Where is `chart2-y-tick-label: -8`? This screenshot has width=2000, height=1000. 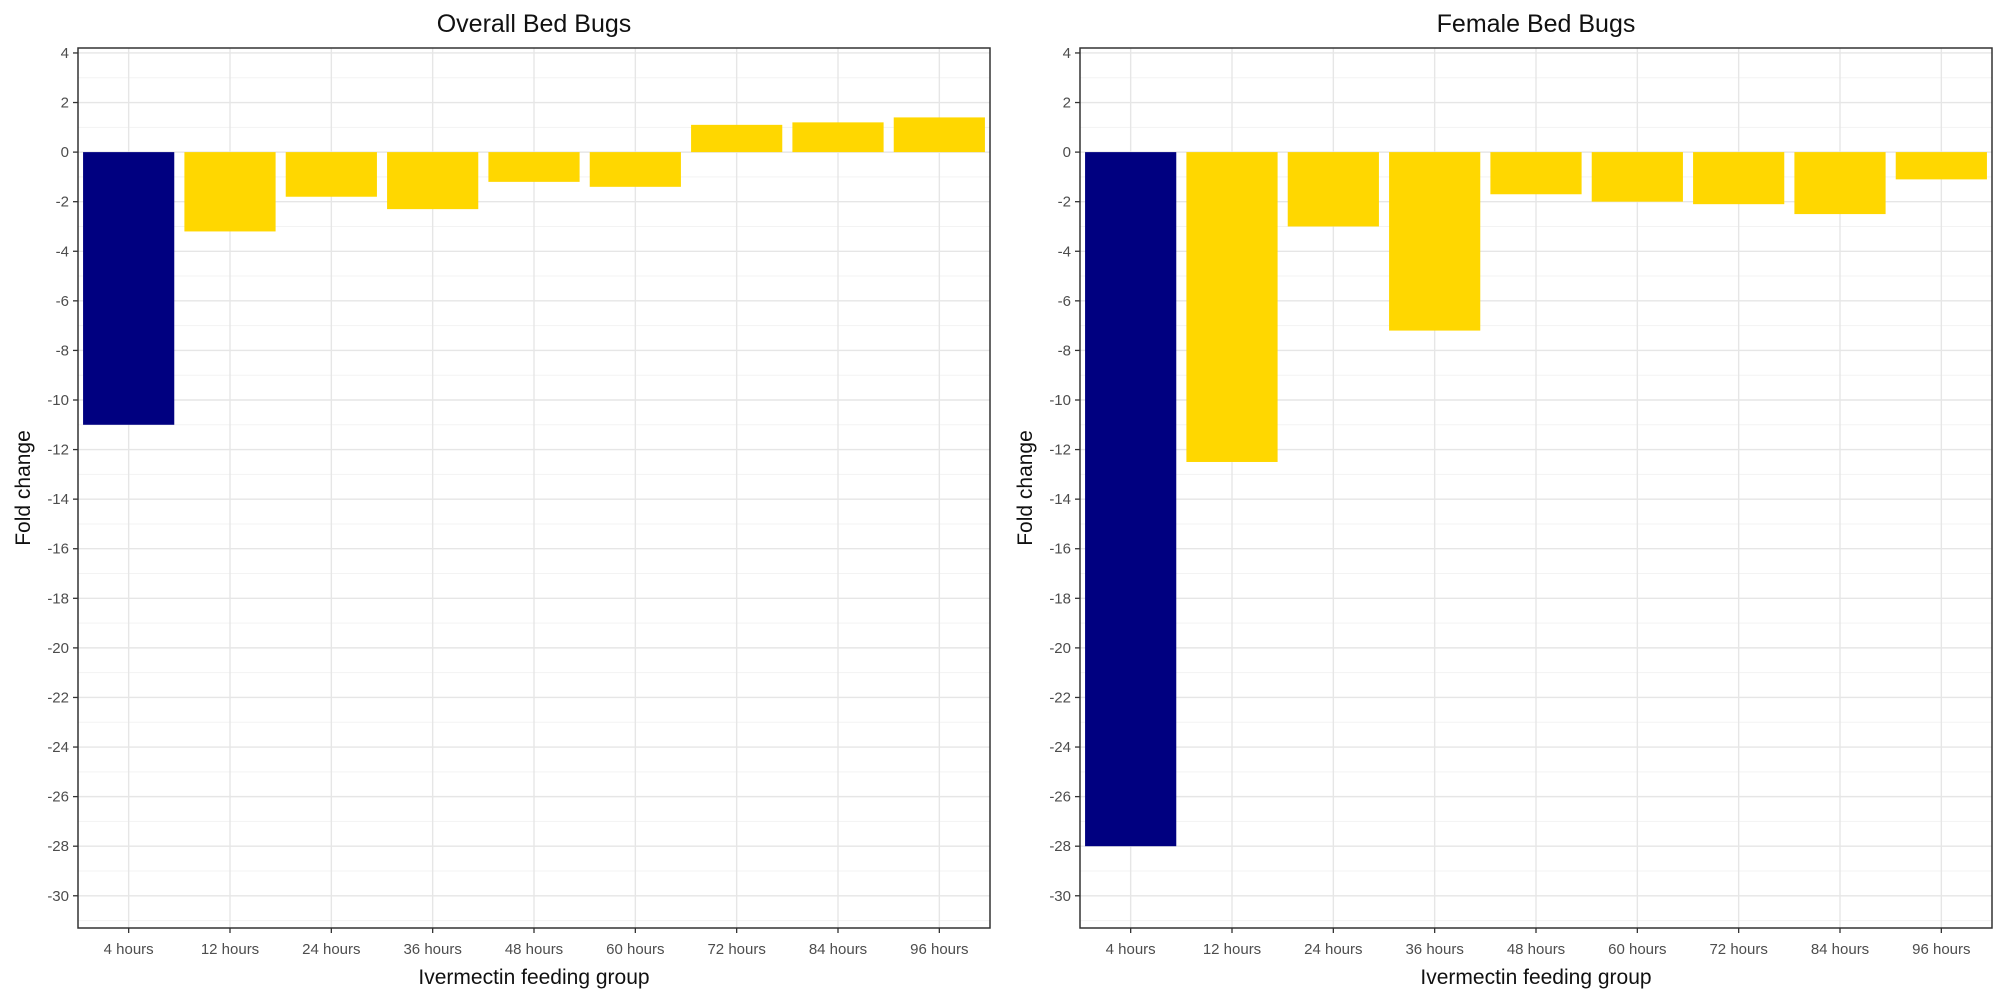
chart2-y-tick-label: -8 is located at coordinates (1064, 350).